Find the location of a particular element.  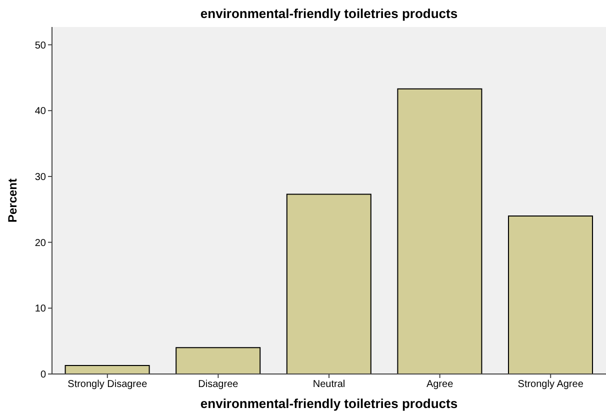

y-axis-title: Percent is located at coordinates (12, 200).